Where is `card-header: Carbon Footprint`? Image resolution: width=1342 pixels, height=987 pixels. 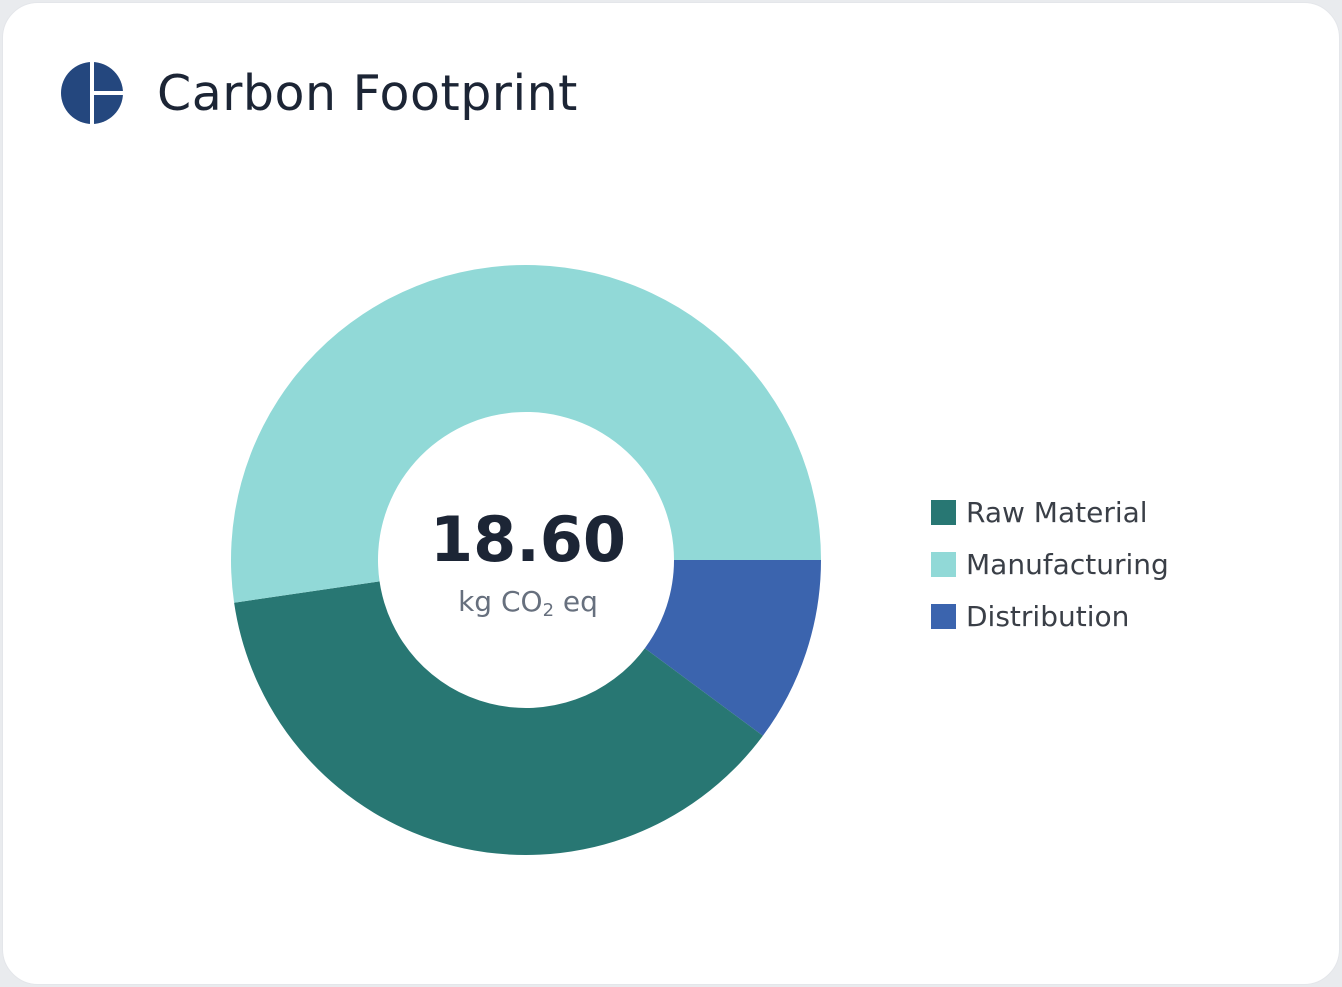 card-header: Carbon Footprint is located at coordinates (319, 93).